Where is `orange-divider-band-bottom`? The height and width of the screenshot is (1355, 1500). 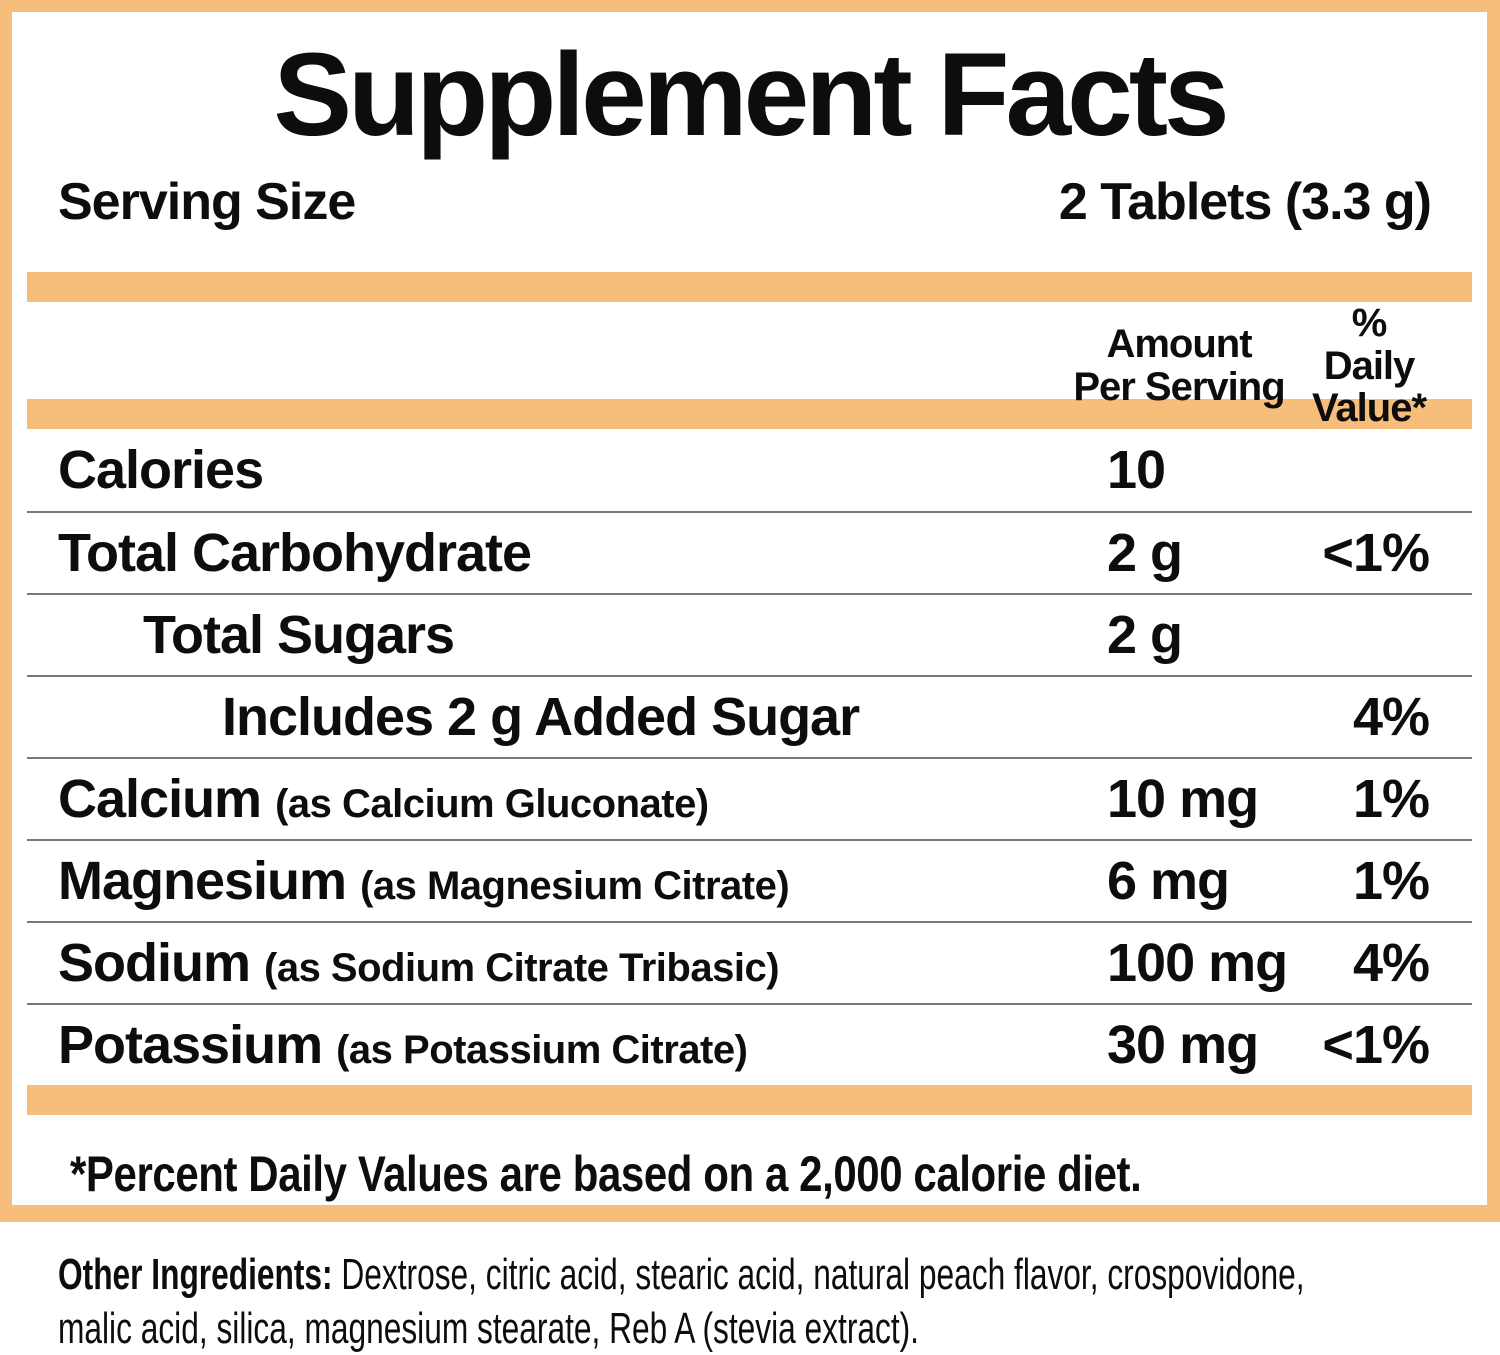 orange-divider-band-bottom is located at coordinates (749, 1099).